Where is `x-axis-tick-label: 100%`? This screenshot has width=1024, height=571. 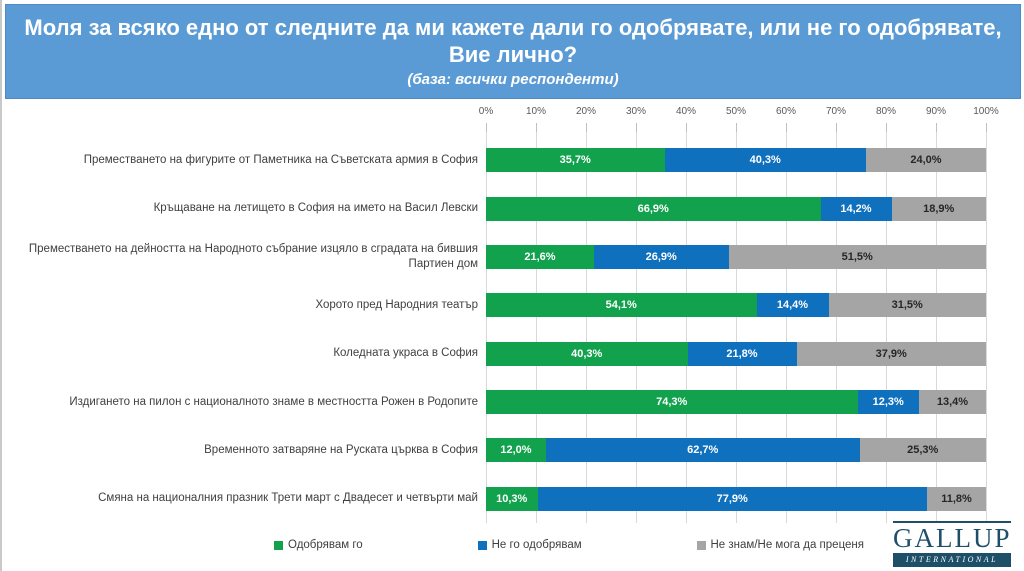 x-axis-tick-label: 100% is located at coordinates (986, 111).